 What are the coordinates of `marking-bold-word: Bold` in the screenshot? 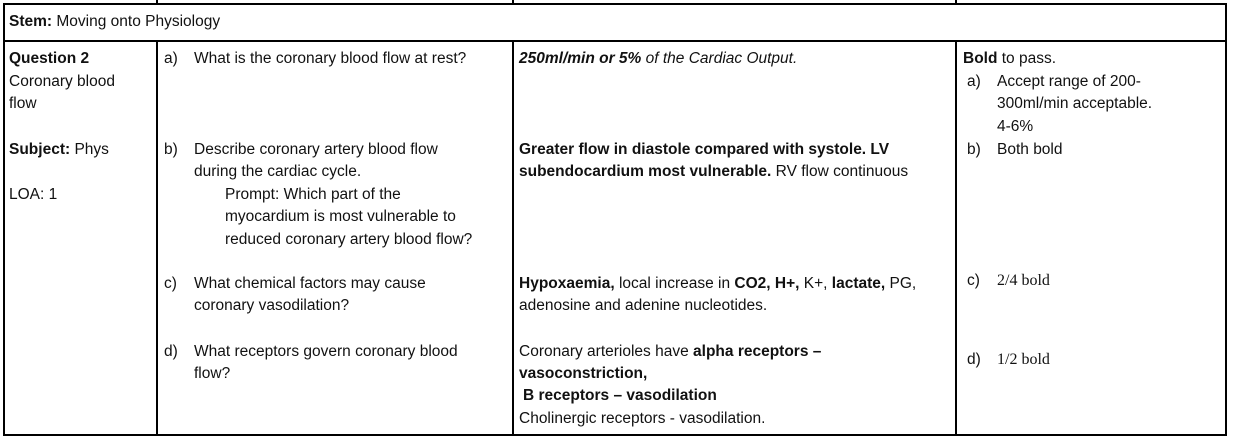 It's located at (980, 58).